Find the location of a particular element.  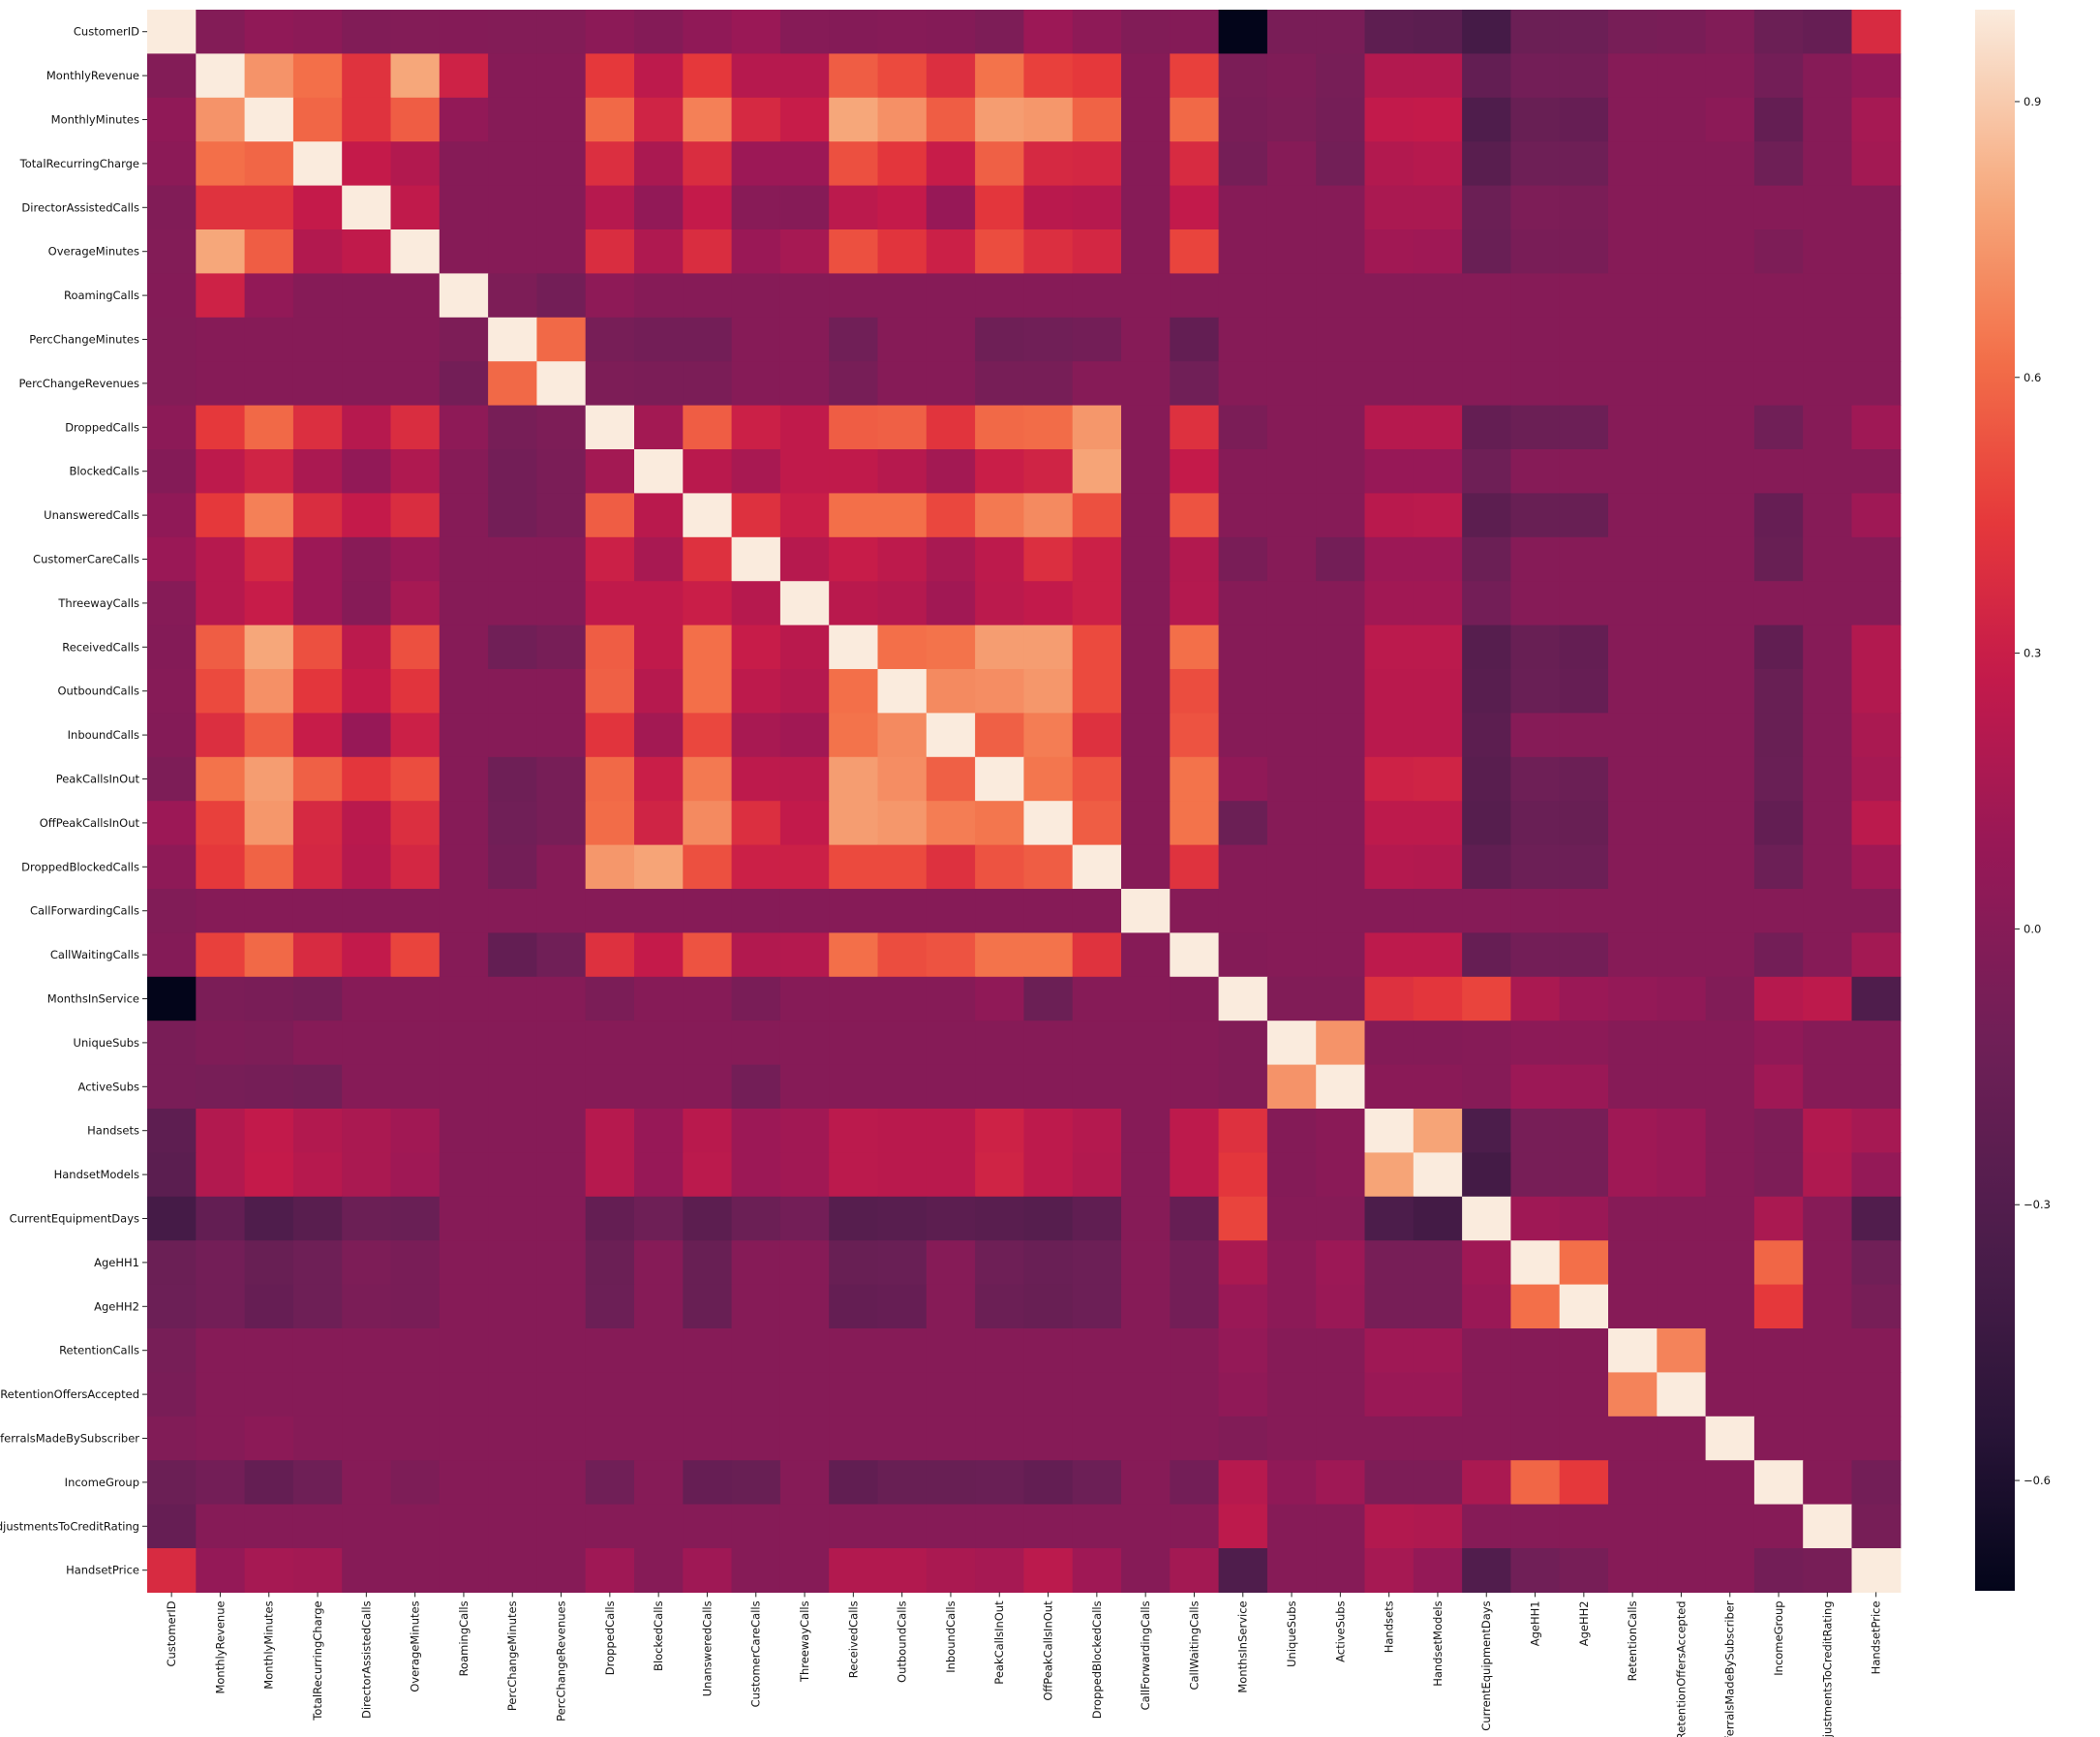

column-label-DroppedBlockedCalls: DroppedBlockedCalls is located at coordinates (1097, 1659).